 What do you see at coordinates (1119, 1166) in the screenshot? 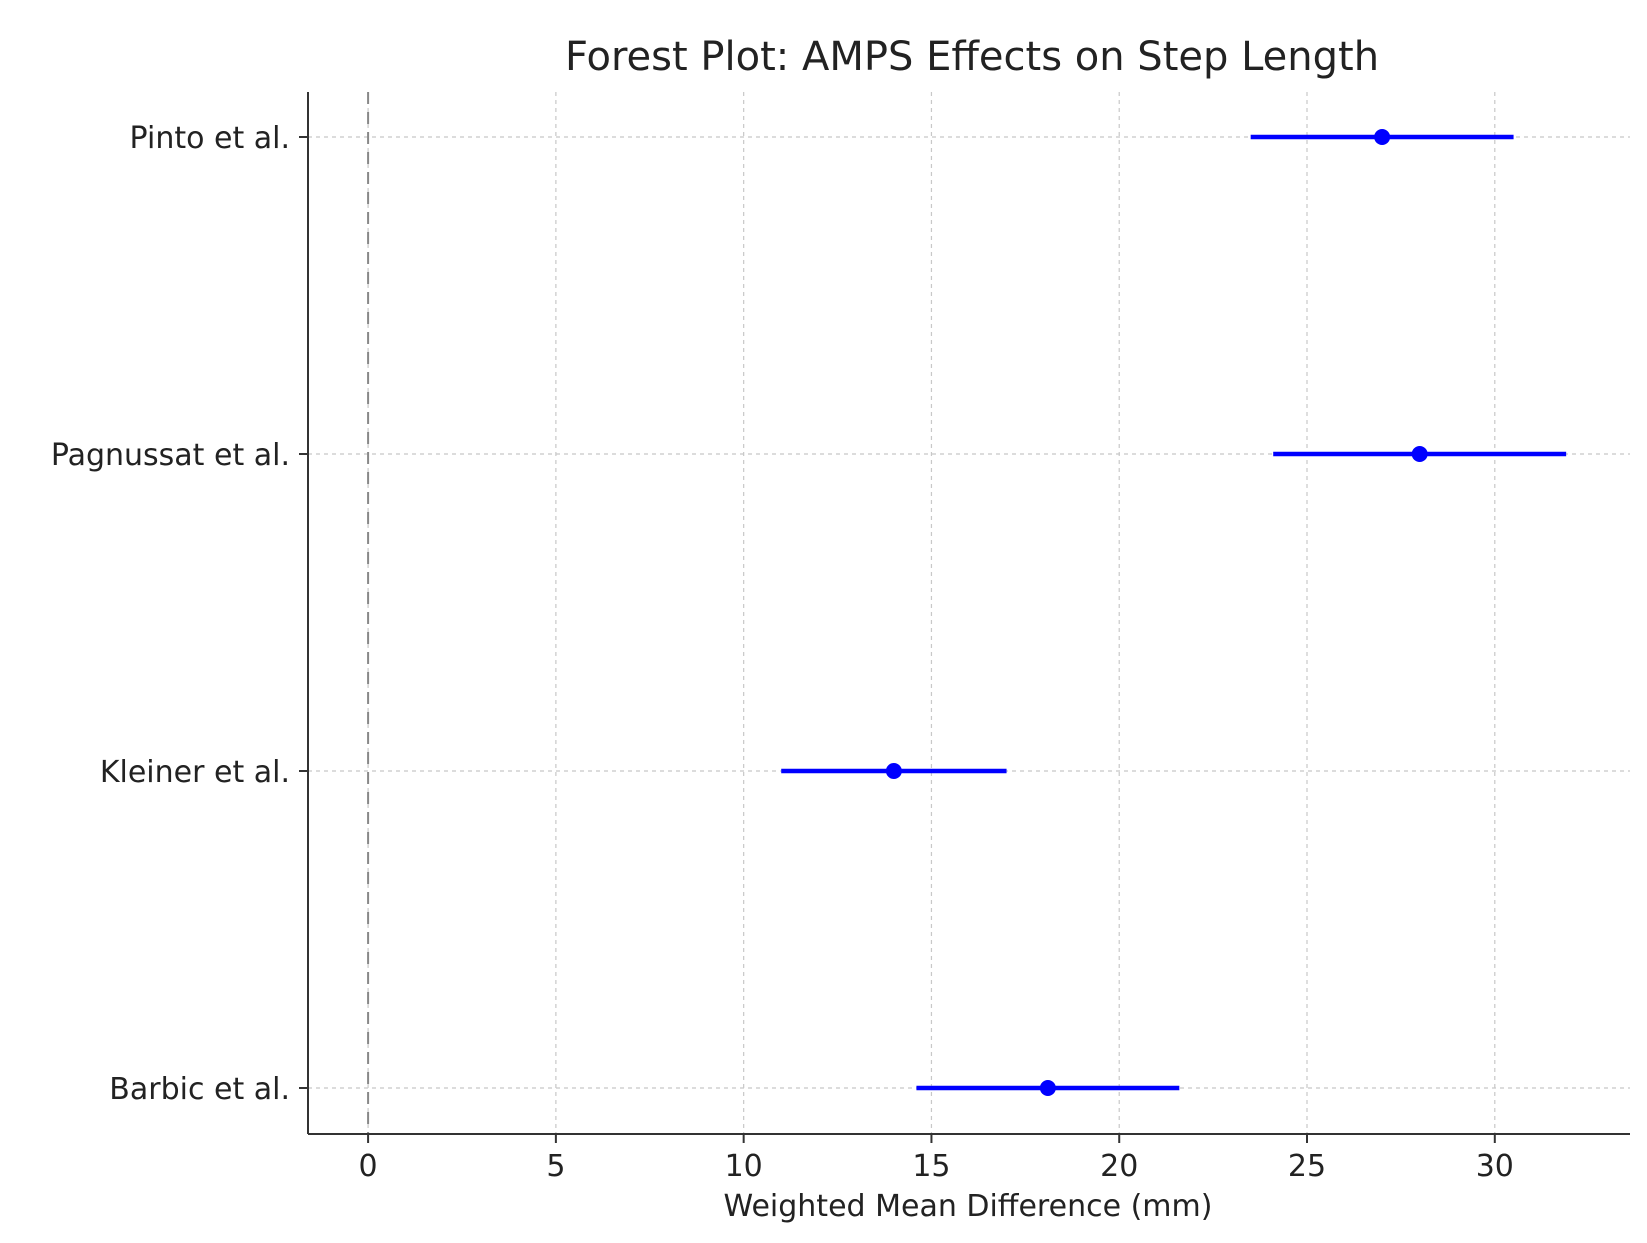
I see `x-tick-label-4: 20` at bounding box center [1119, 1166].